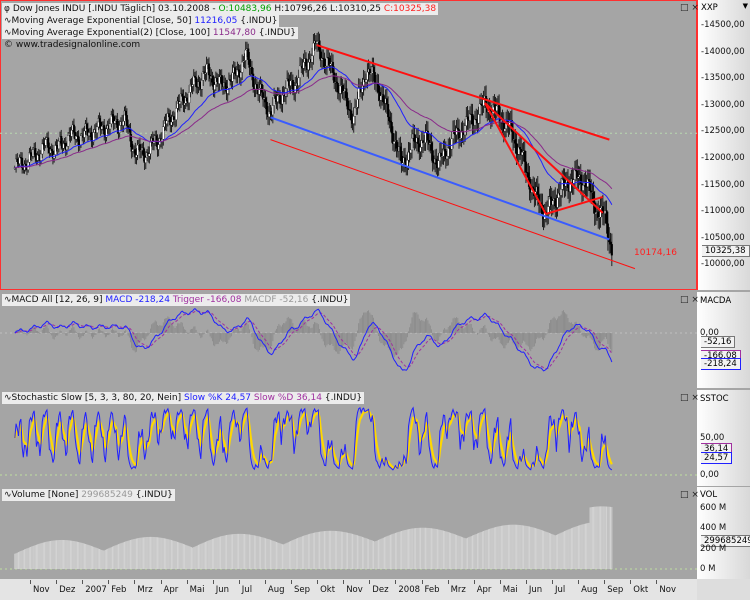 Image resolution: width=750 pixels, height=600 pixels. I want to click on open-value: O:10483,96, so click(245, 9).